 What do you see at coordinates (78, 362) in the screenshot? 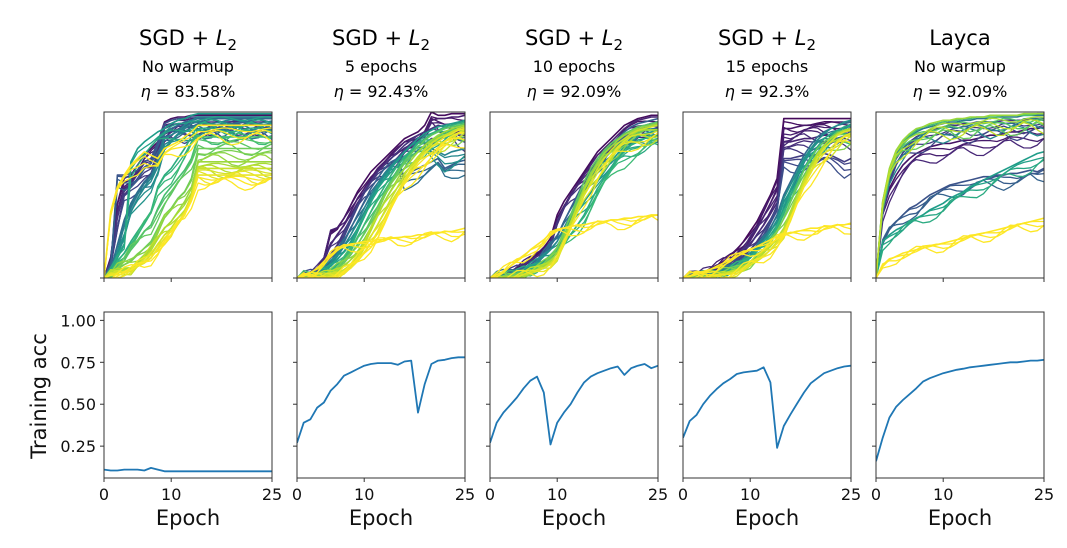
I see `y-tick-label: 0.75` at bounding box center [78, 362].